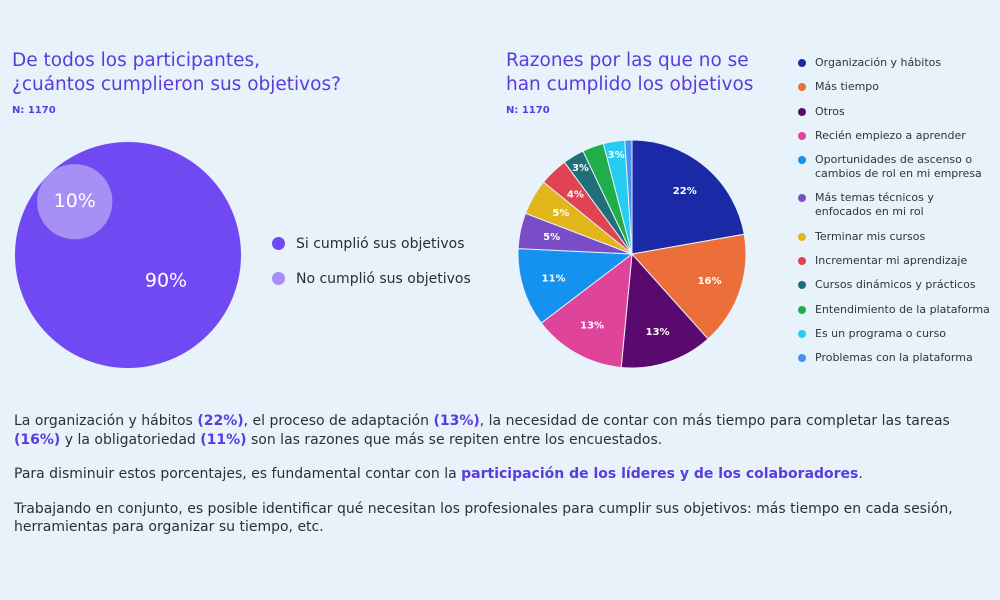 This screenshot has width=1000, height=600. What do you see at coordinates (223, 439) in the screenshot?
I see `text-segment: (11%)` at bounding box center [223, 439].